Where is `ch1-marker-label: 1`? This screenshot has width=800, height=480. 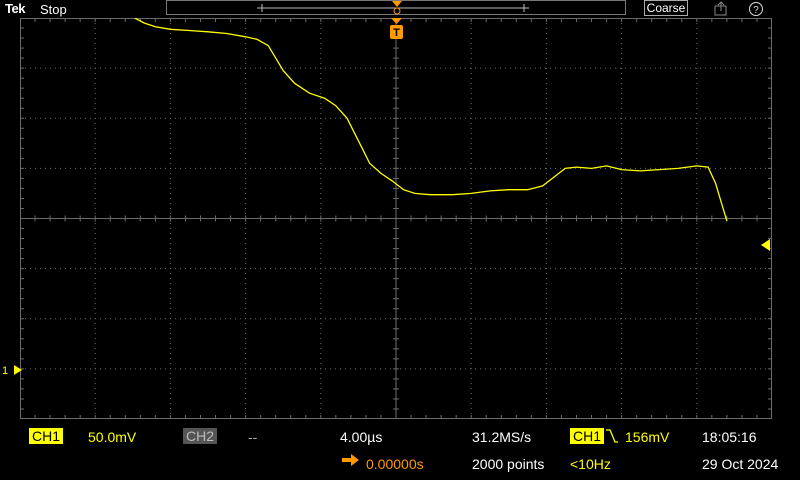 ch1-marker-label: 1 is located at coordinates (5, 371).